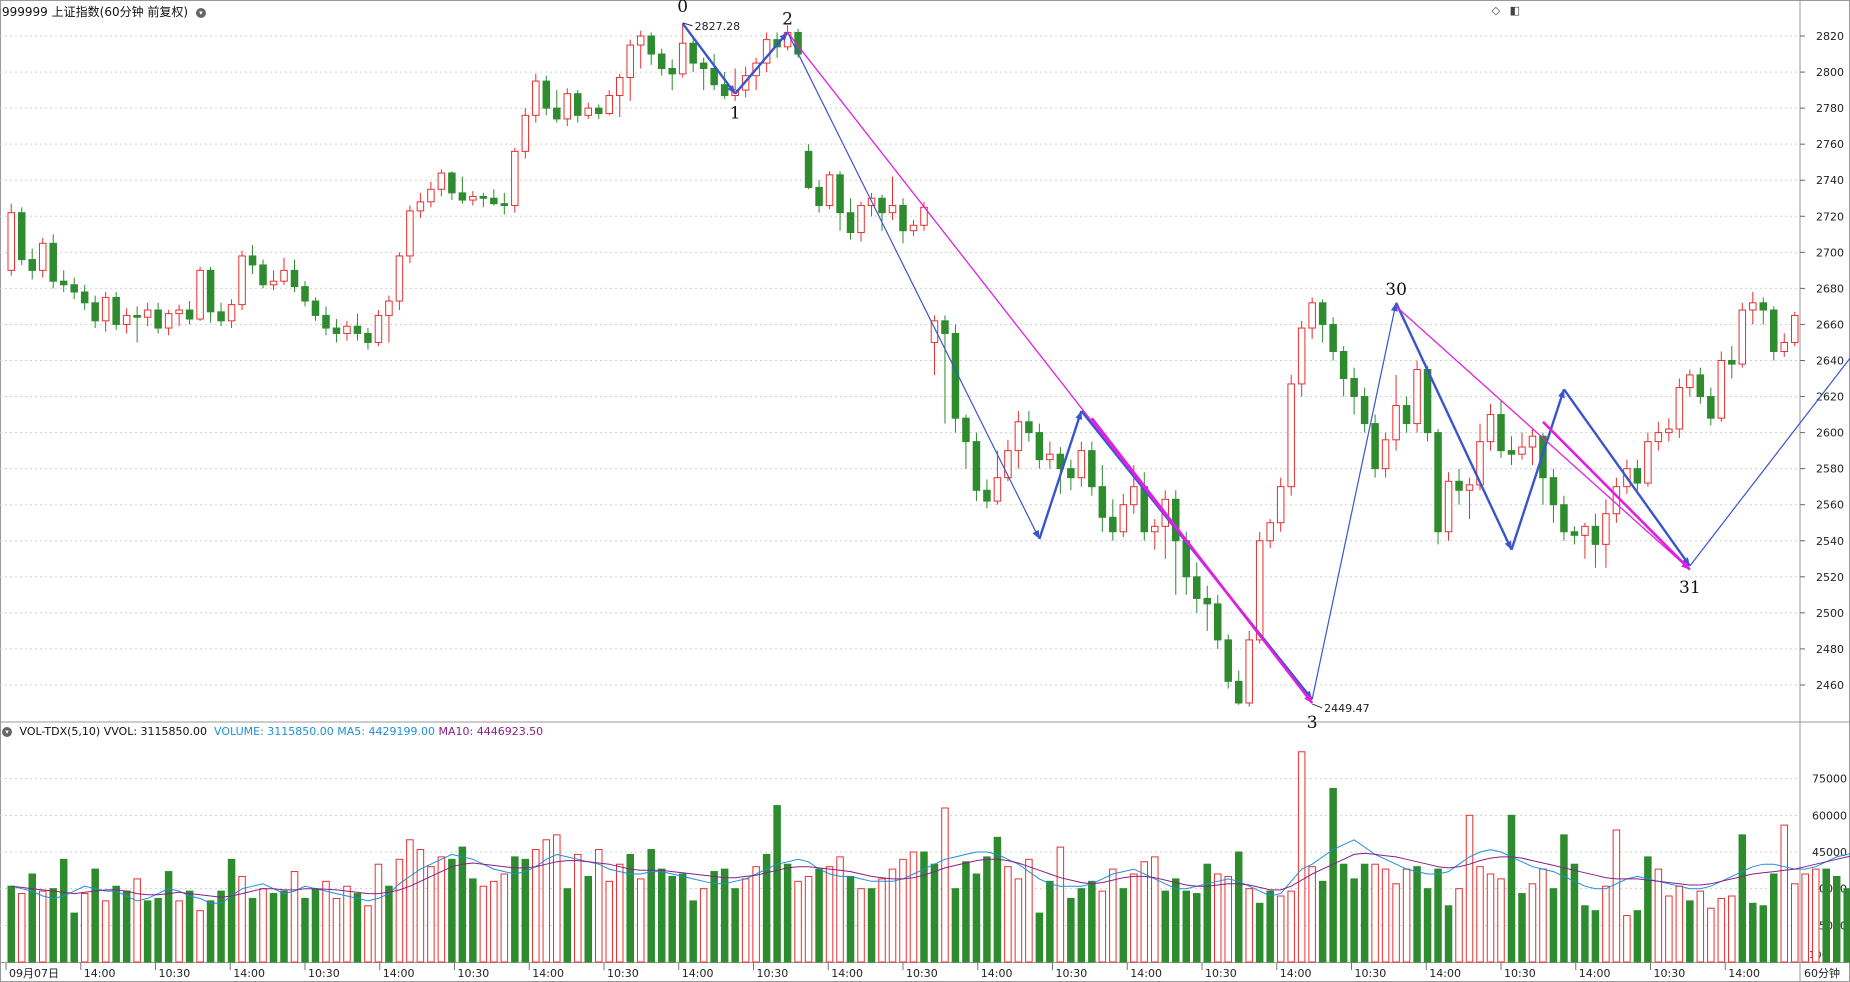 Image resolution: width=1850 pixels, height=982 pixels. What do you see at coordinates (144, 12) in the screenshot?
I see `period-label: (60分钟 前复权)` at bounding box center [144, 12].